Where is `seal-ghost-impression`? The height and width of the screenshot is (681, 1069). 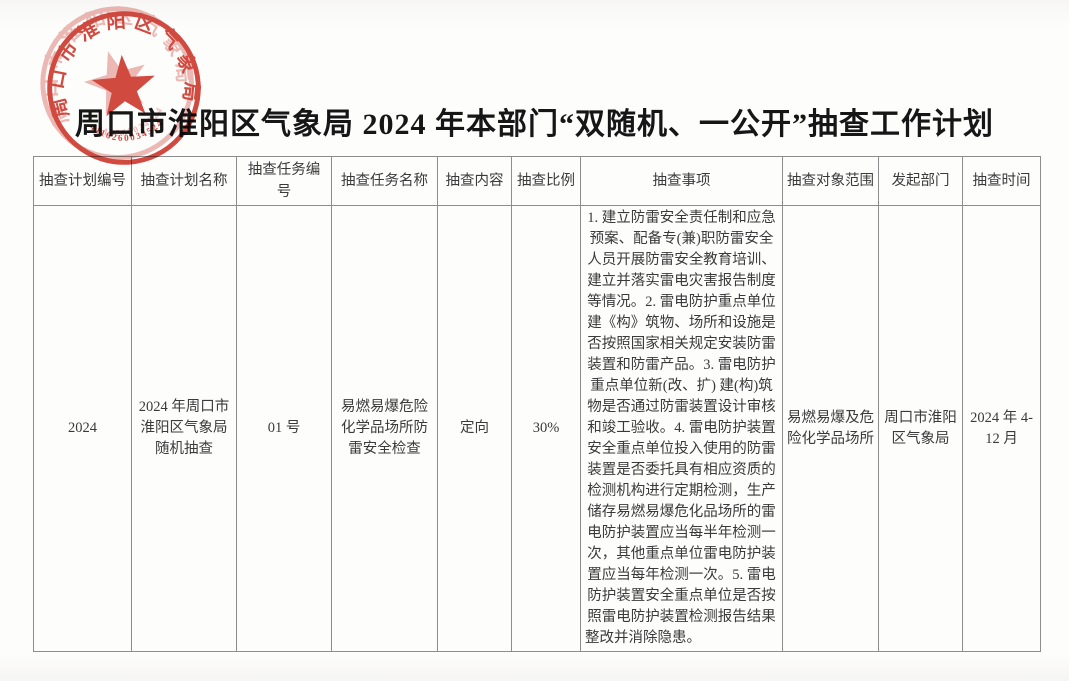 seal-ghost-impression is located at coordinates (124, 88).